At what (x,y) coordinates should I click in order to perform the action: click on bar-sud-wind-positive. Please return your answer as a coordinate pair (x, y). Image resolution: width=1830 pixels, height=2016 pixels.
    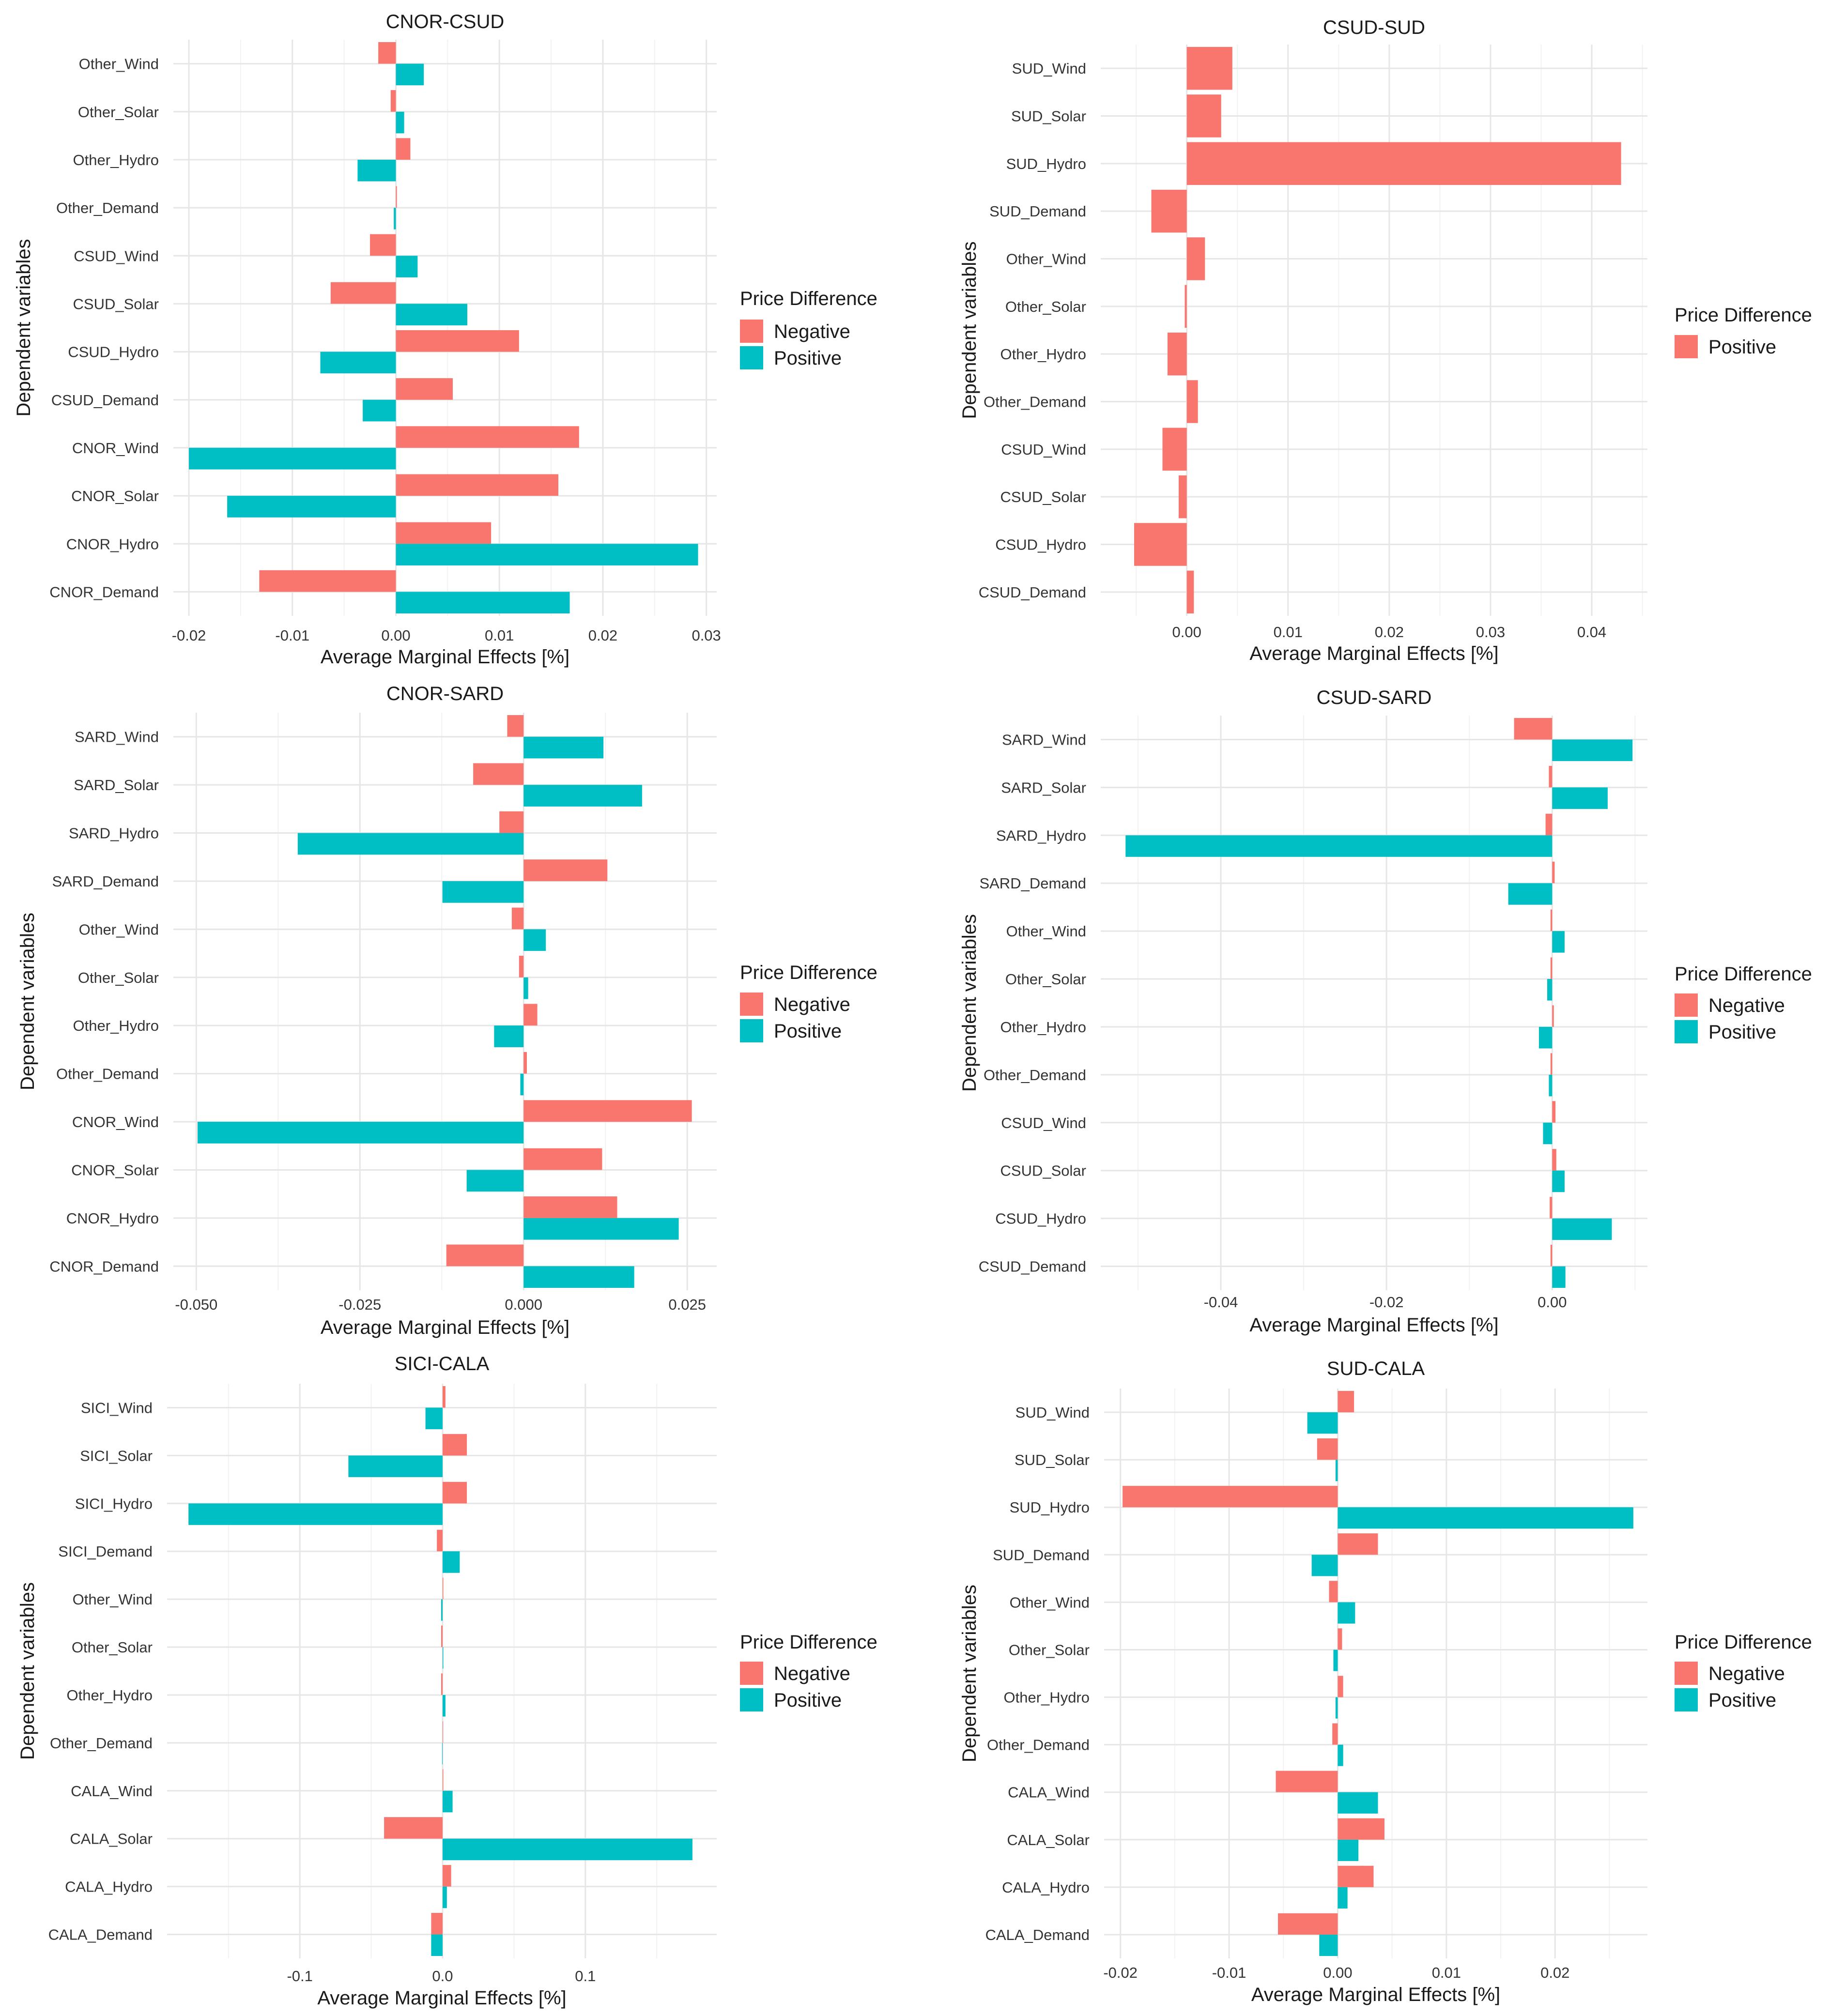
    Looking at the image, I should click on (1209, 68).